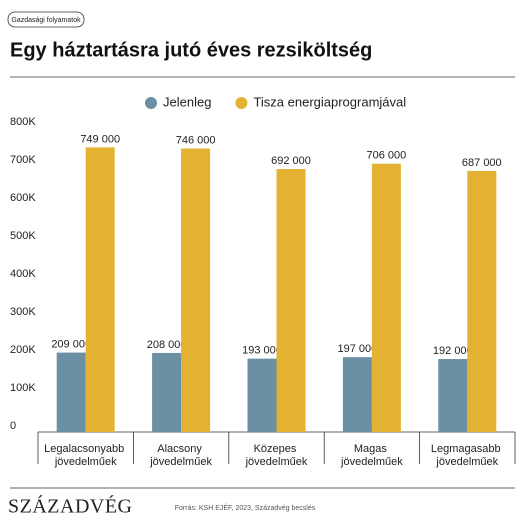  I want to click on y-tick-label: 800K, so click(23, 122).